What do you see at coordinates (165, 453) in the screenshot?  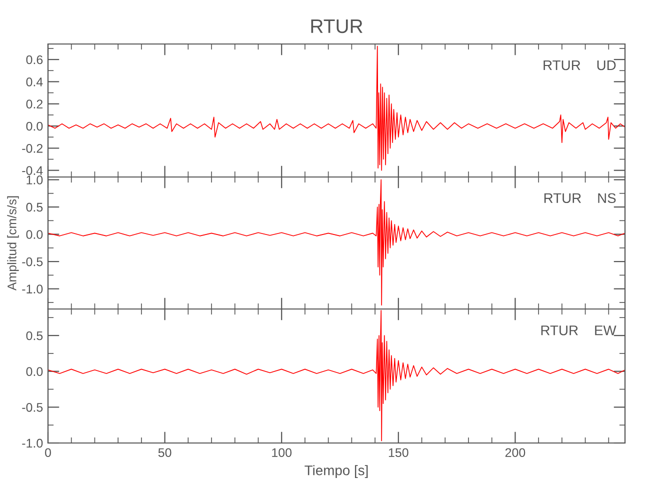 I see `x-tick-label: 50` at bounding box center [165, 453].